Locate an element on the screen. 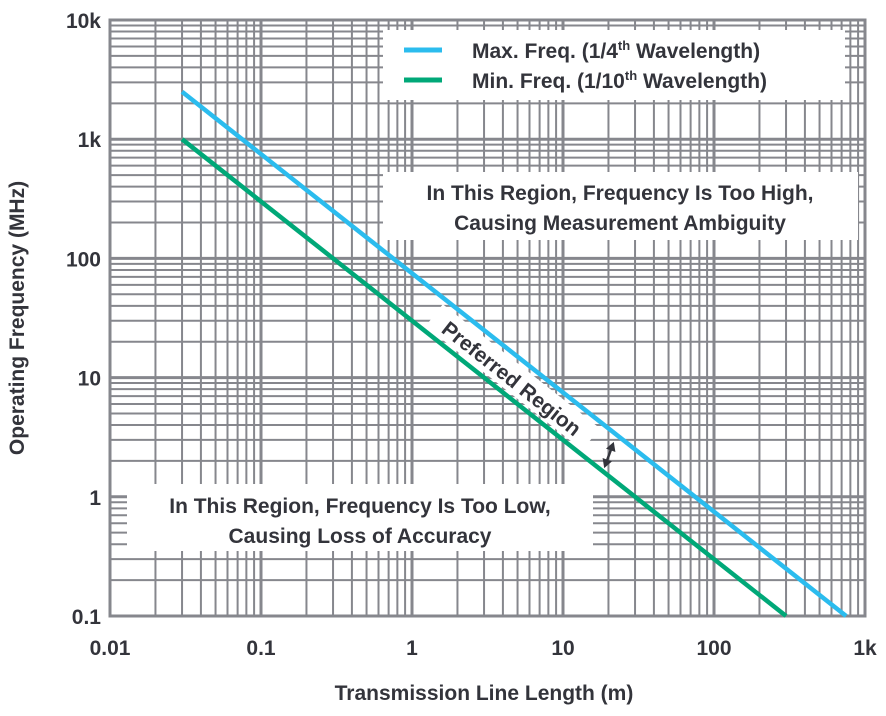 This screenshot has height=716, width=886. x-axis-label: Transmission Line Length (m) is located at coordinates (484, 693).